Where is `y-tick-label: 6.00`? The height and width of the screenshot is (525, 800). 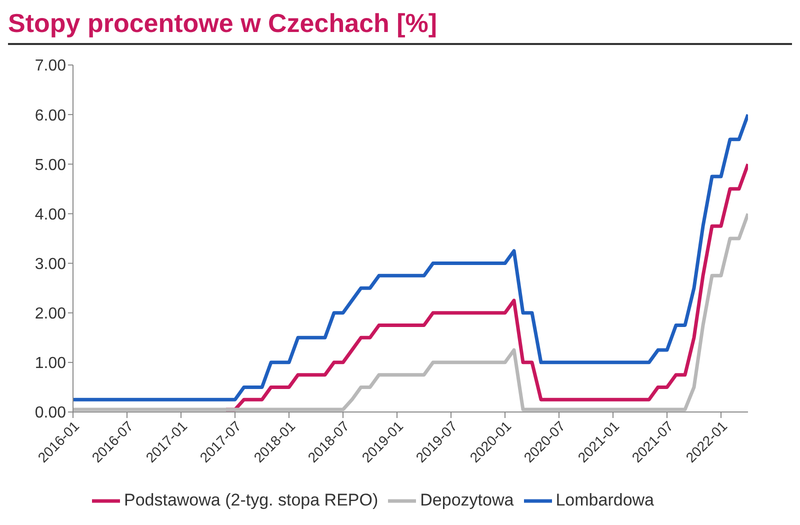
y-tick-label: 6.00 is located at coordinates (50, 115).